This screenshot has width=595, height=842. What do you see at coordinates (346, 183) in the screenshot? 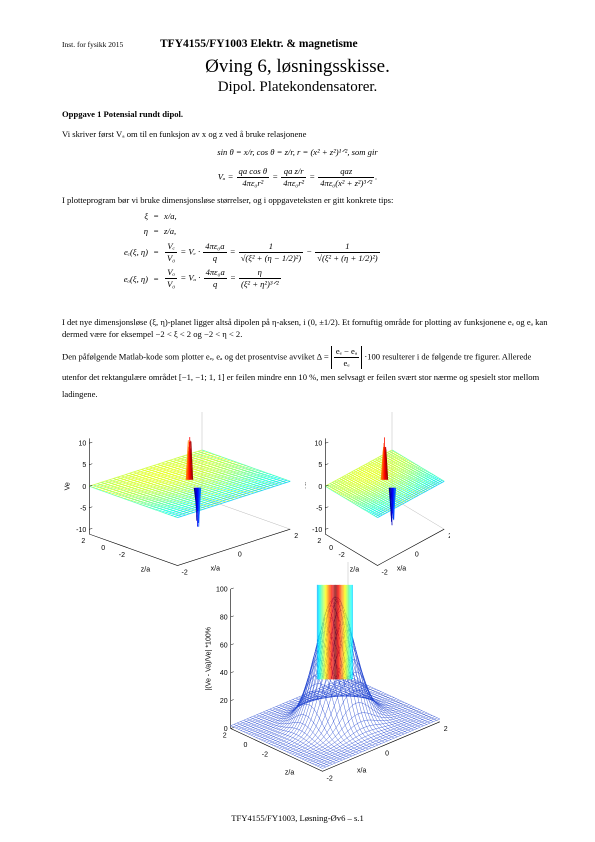
I see `denominator: 4πε₀(x² + z²)³ᐟ²` at bounding box center [346, 183].